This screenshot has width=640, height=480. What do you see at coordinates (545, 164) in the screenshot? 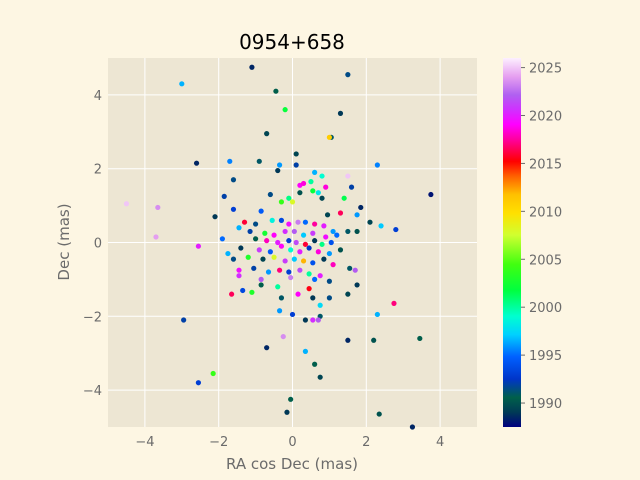
I see `colorbar-tick-label: 2015` at bounding box center [545, 164].